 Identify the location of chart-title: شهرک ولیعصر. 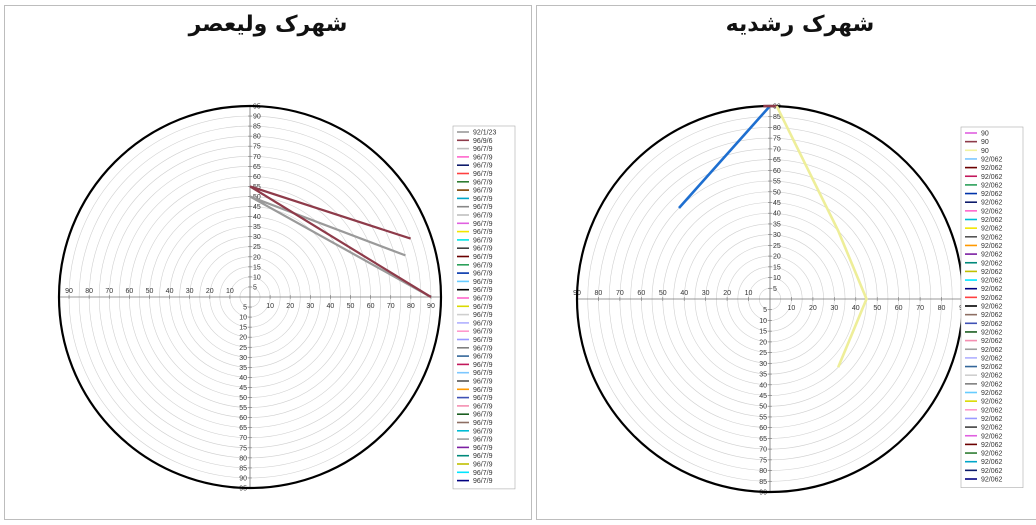
(268, 24).